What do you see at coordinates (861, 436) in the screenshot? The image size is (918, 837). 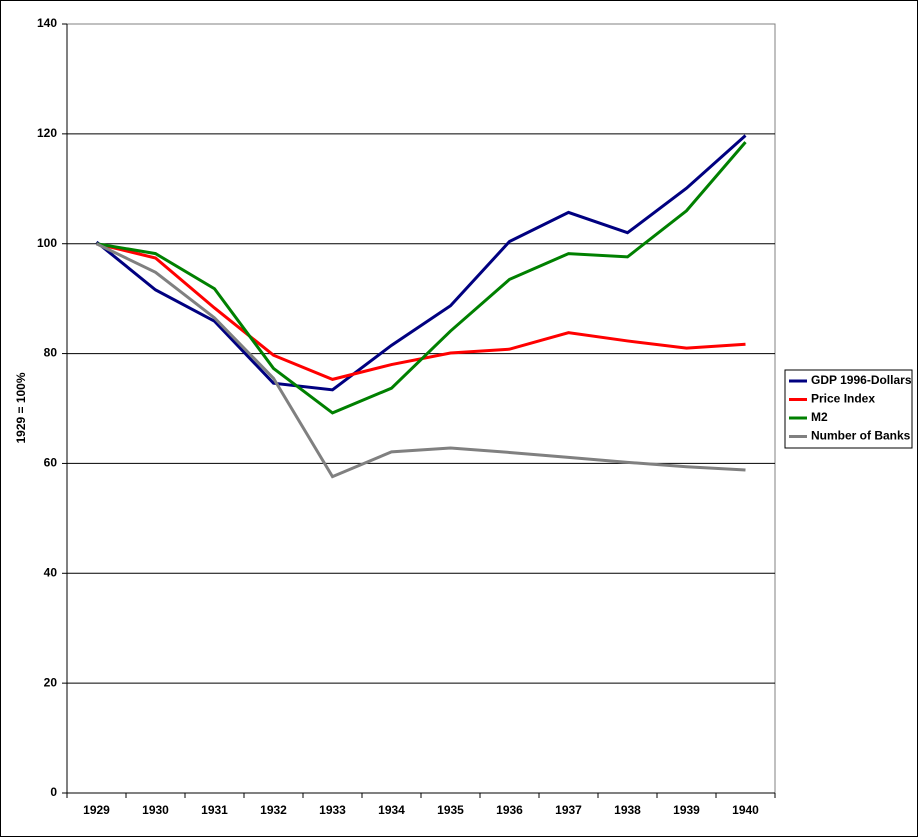 I see `legend-label: Number of Banks` at bounding box center [861, 436].